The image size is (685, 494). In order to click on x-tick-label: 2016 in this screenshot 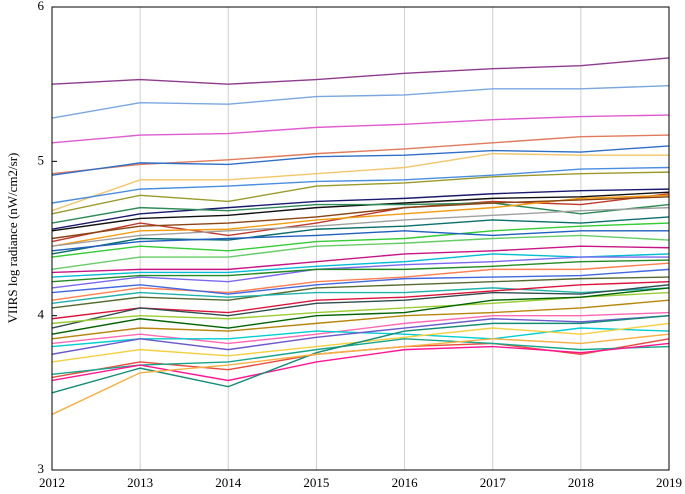, I will do `click(405, 482)`.